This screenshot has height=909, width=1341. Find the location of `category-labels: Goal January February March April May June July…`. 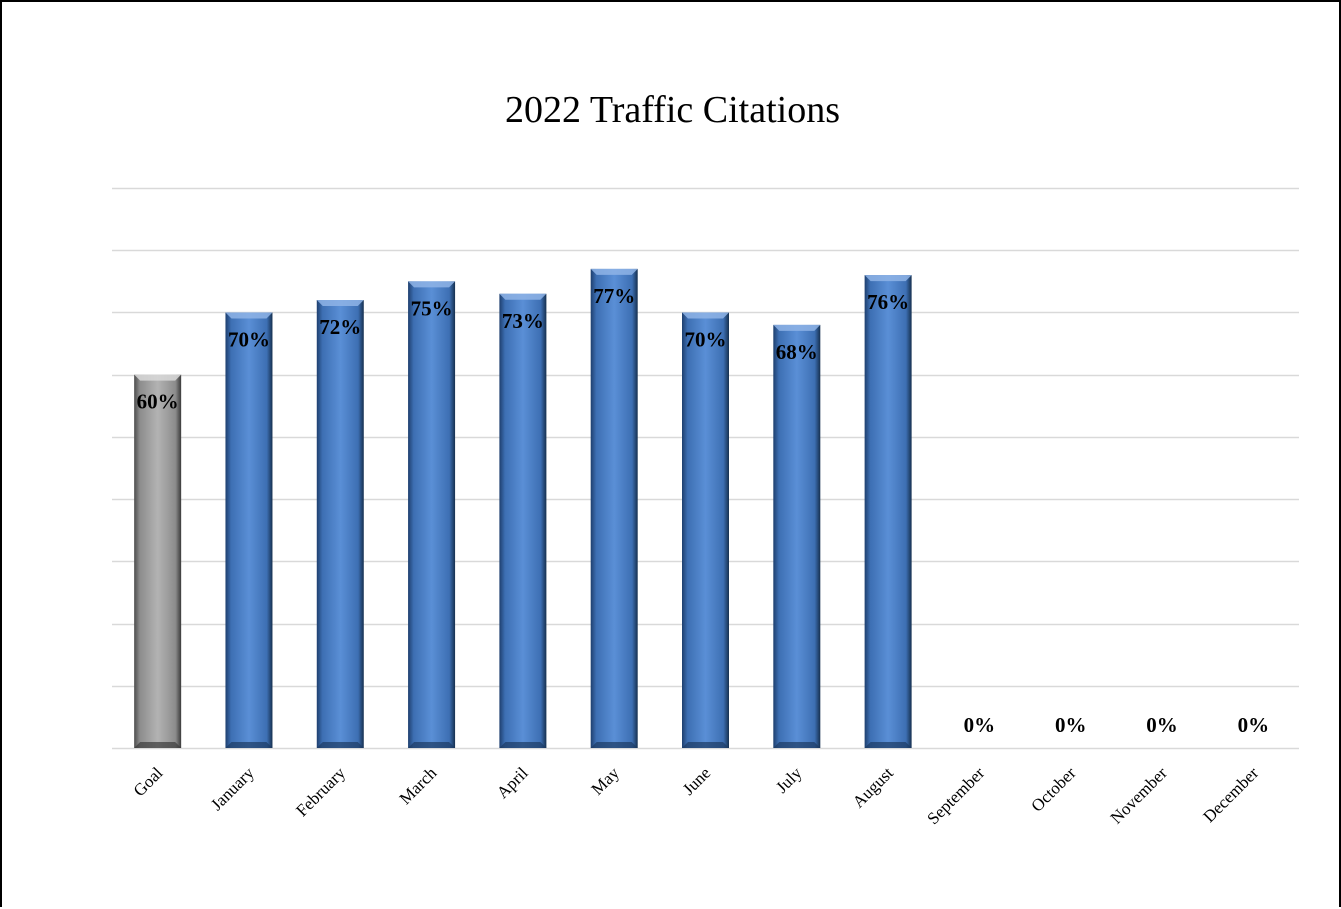

category-labels: Goal January February March April May June July… is located at coordinates (696, 795).